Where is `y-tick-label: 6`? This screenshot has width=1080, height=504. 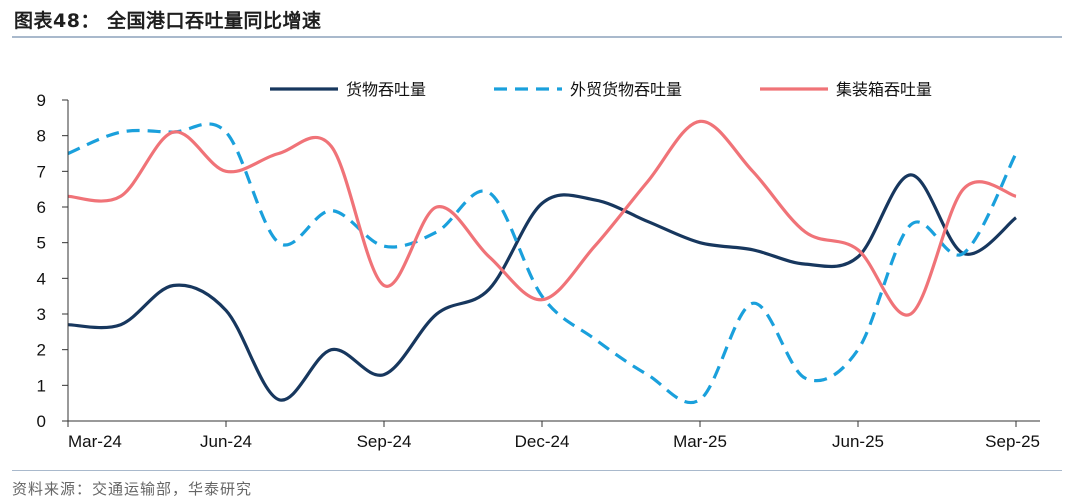 y-tick-label: 6 is located at coordinates (41, 207).